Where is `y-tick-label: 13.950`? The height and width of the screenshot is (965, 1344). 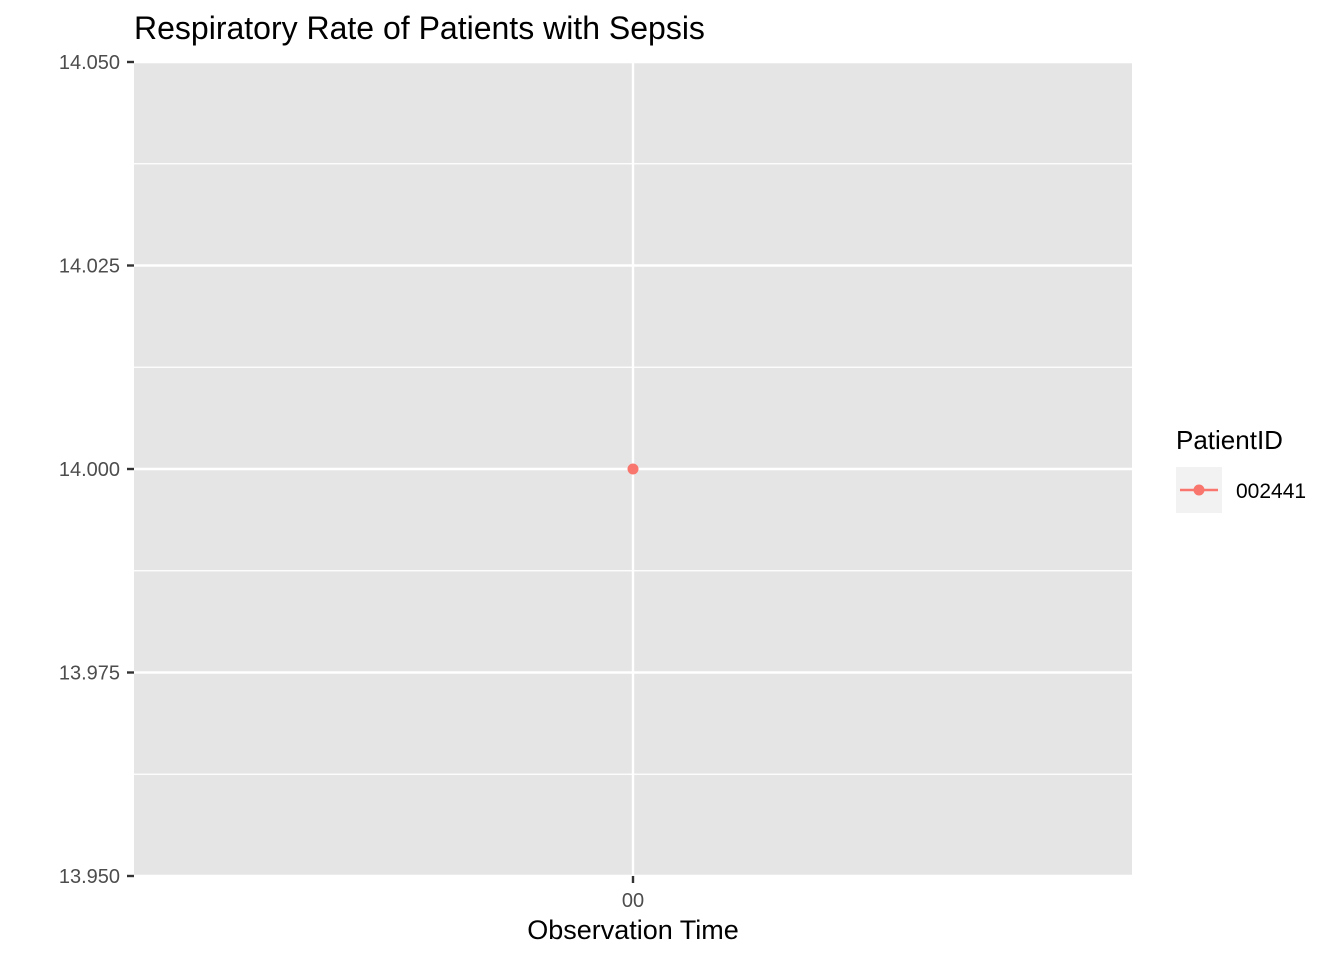
y-tick-label: 13.950 is located at coordinates (89, 877).